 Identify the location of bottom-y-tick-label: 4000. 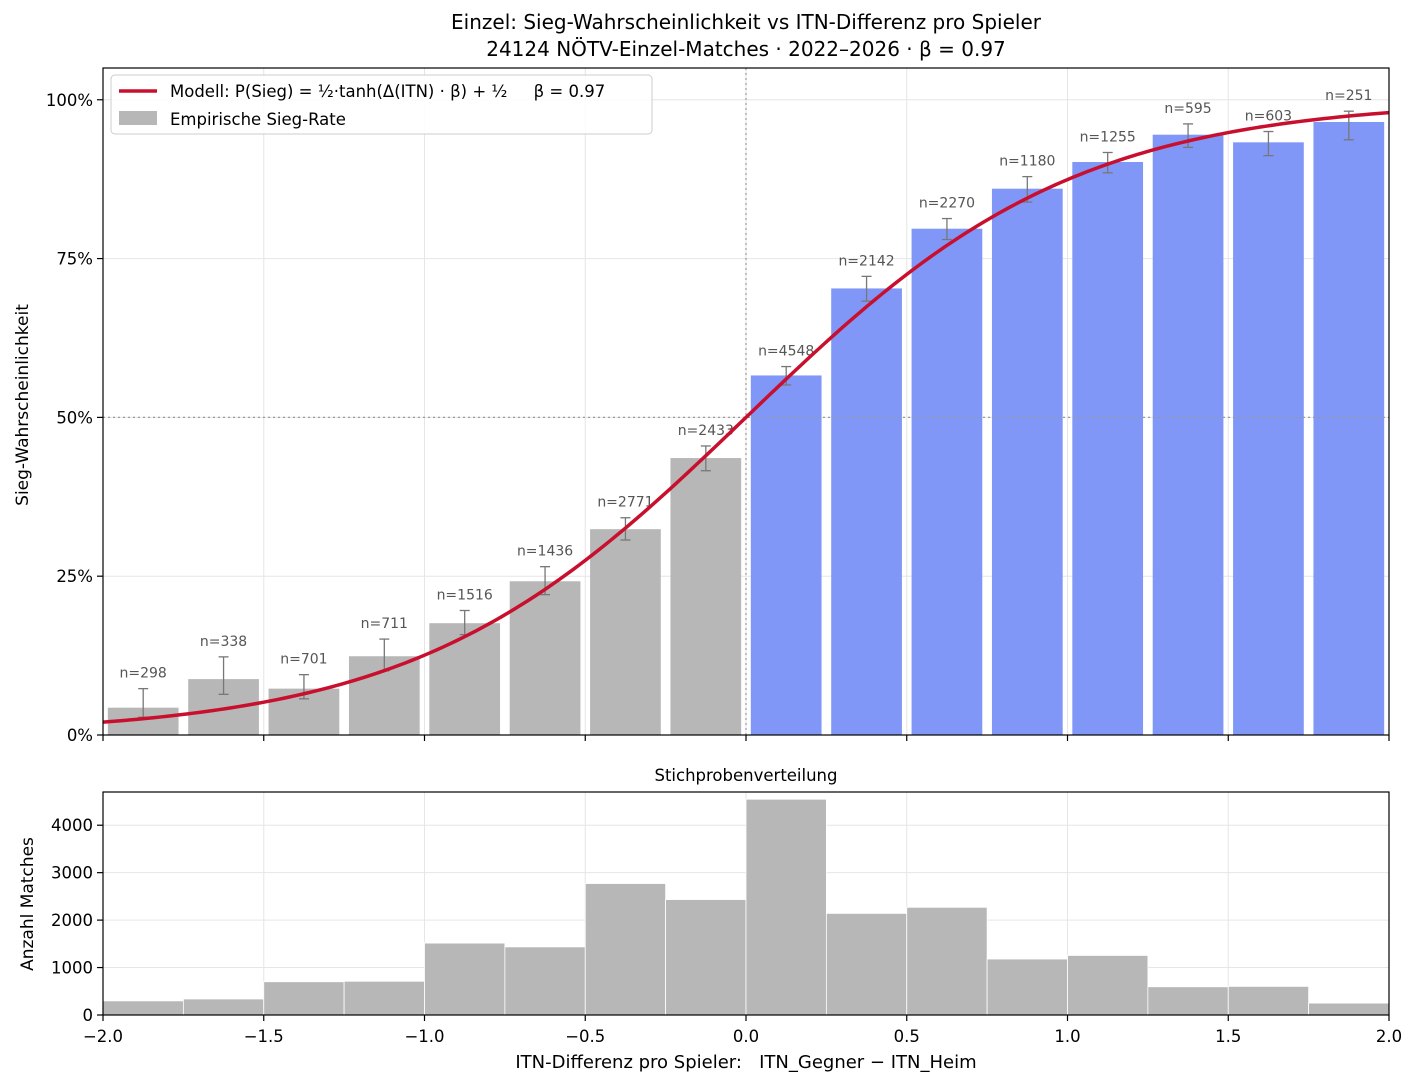
(72, 825).